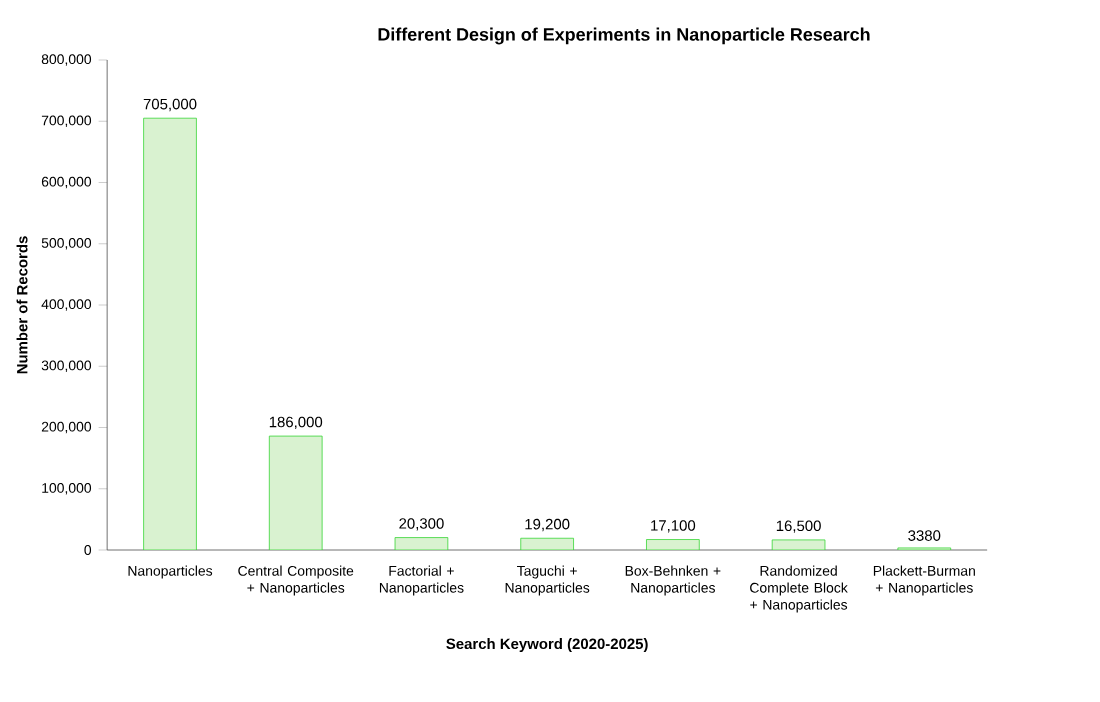 The height and width of the screenshot is (702, 1100). I want to click on chart-title: Different Design of Experiments in Nanoparticle Research, so click(624, 36).